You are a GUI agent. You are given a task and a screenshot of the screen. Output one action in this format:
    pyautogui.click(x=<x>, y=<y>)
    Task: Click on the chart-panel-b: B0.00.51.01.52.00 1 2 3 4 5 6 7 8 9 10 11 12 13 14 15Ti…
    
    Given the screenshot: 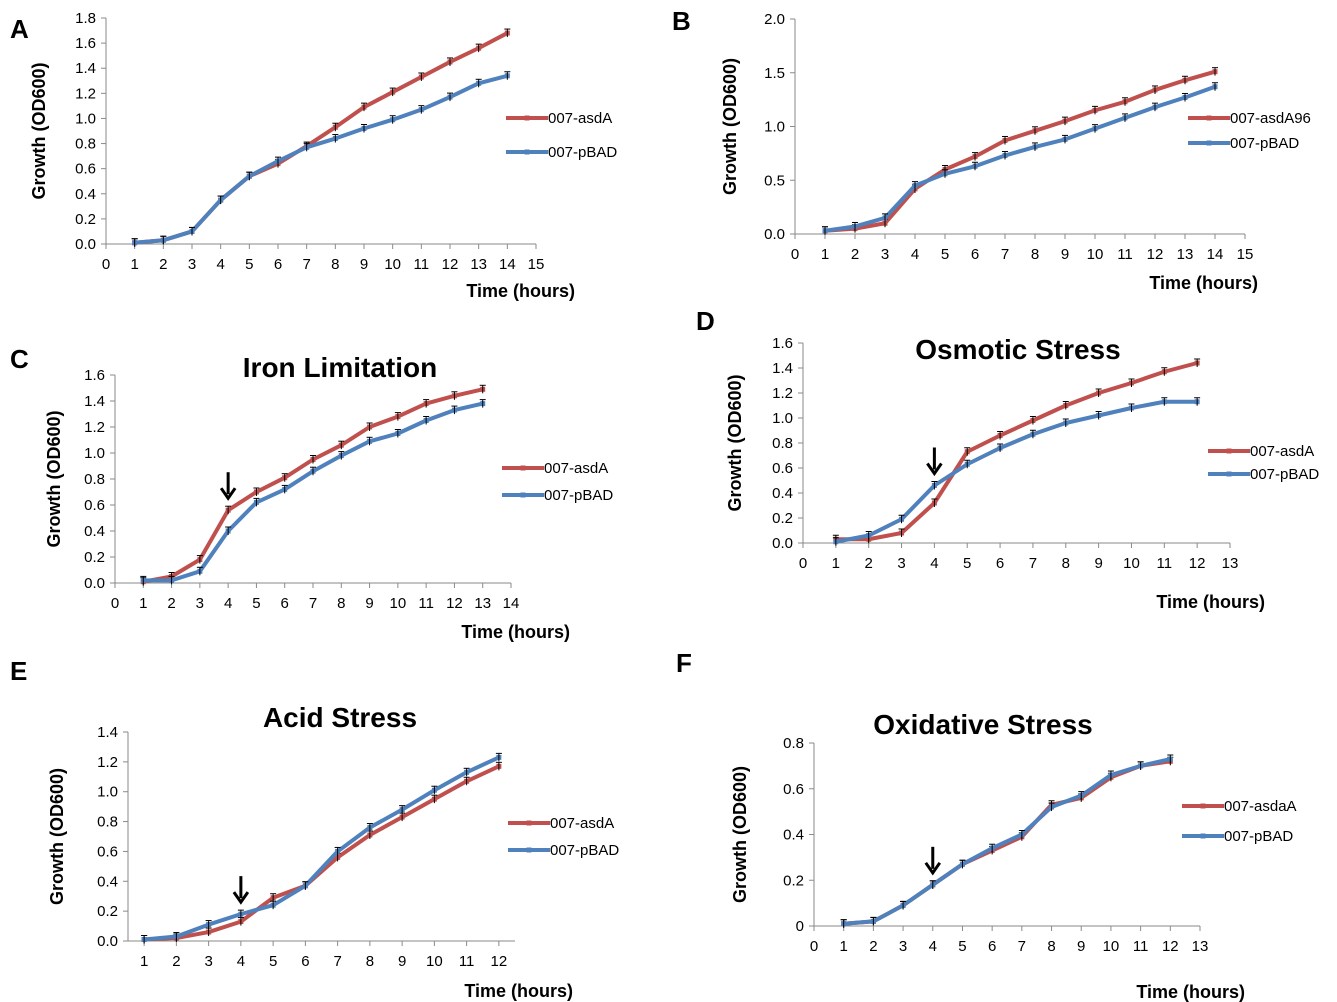 What is the action you would take?
    pyautogui.click(x=991, y=149)
    